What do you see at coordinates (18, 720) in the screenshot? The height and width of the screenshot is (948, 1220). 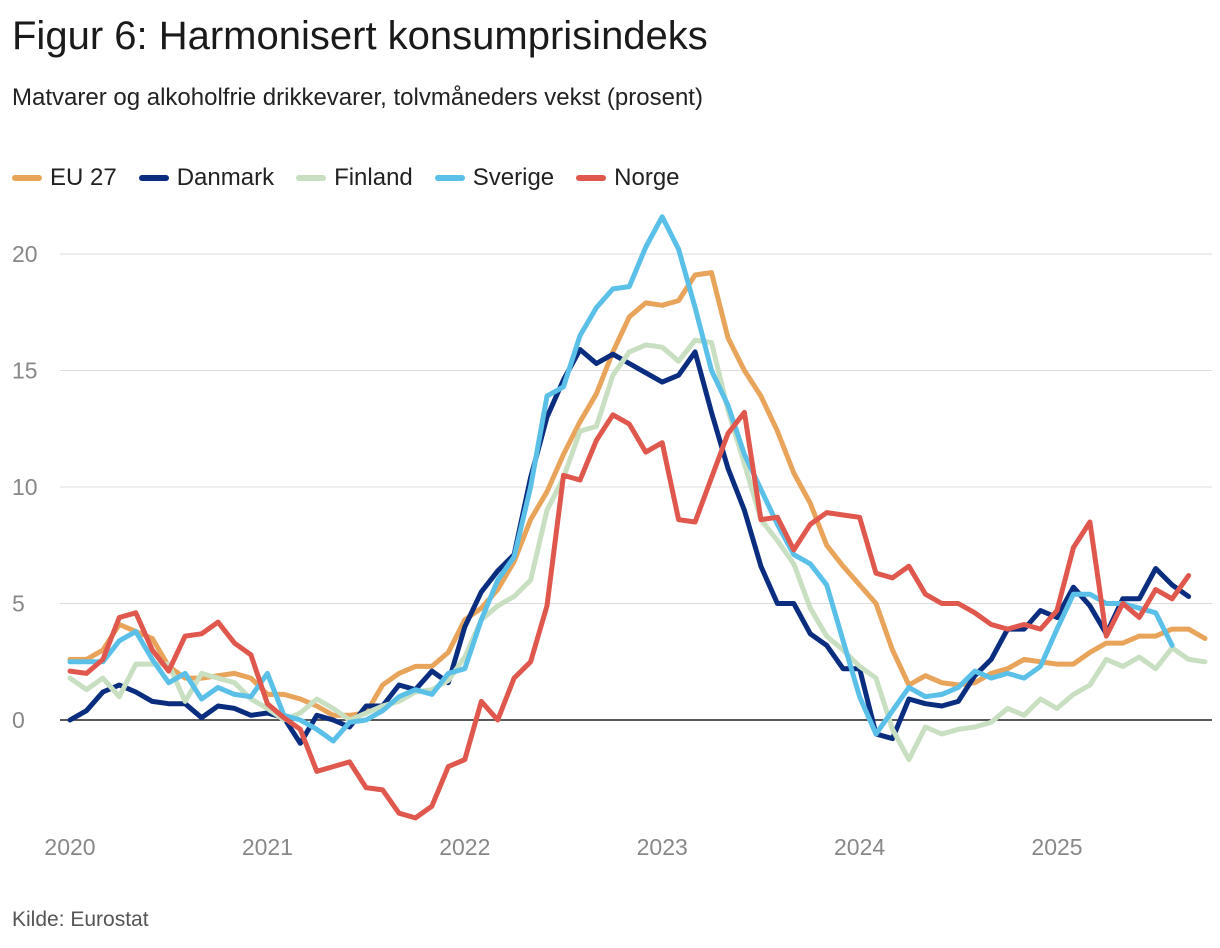 I see `y-tick-label: 0` at bounding box center [18, 720].